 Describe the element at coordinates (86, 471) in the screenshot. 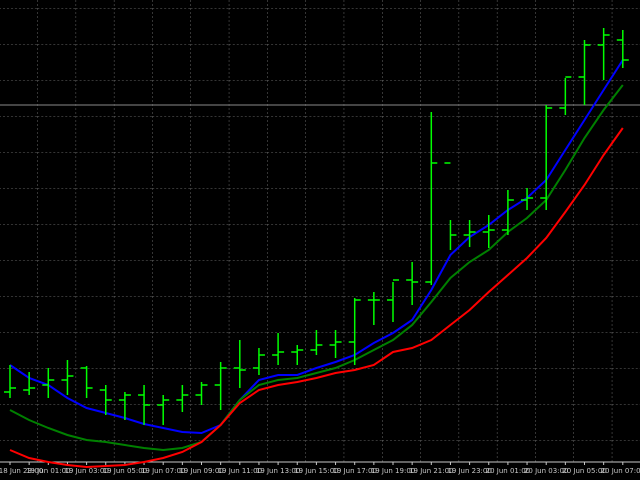

I see `x-tick-label: 19 Jun 03:00` at that location.